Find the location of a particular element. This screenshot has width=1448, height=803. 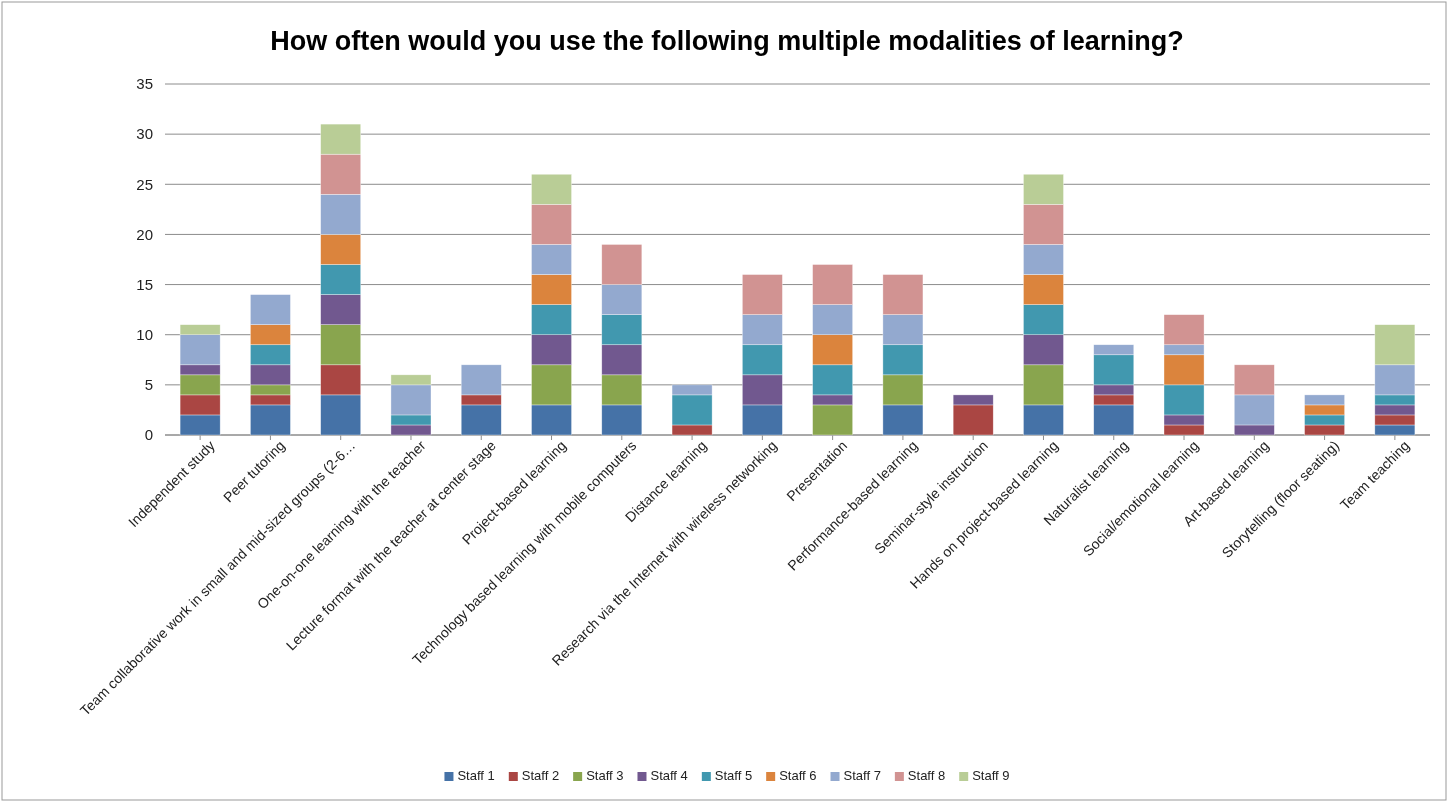

legend-label: Staff 2 is located at coordinates (540, 775).